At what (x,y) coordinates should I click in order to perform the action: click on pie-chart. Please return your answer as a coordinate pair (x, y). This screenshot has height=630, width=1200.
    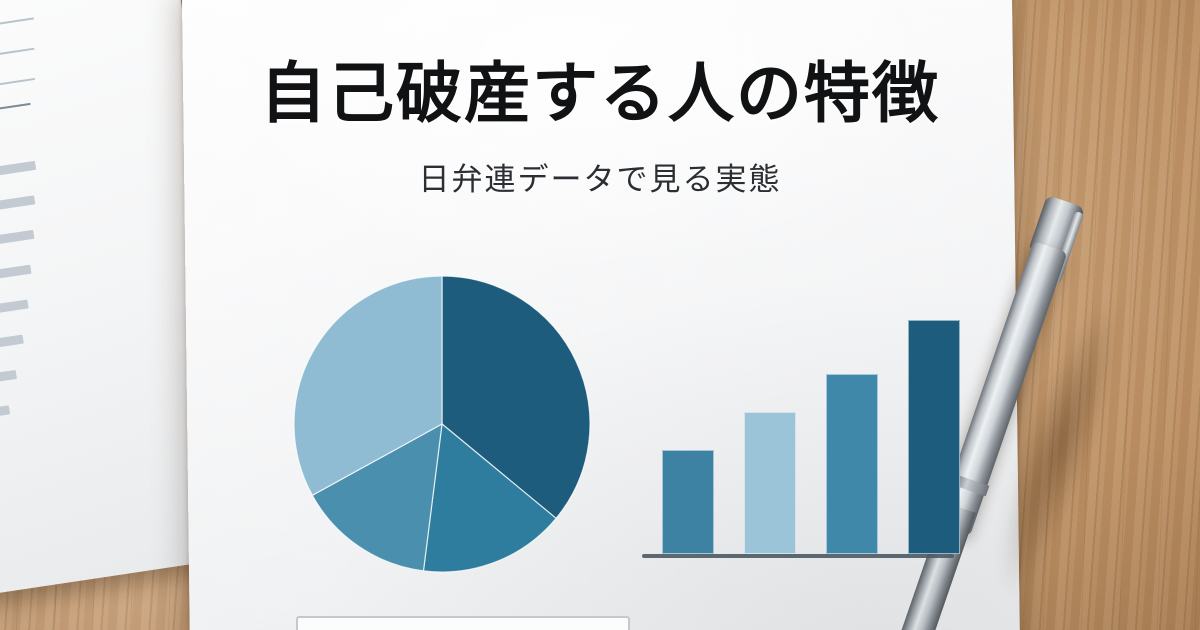
    Looking at the image, I should click on (442, 424).